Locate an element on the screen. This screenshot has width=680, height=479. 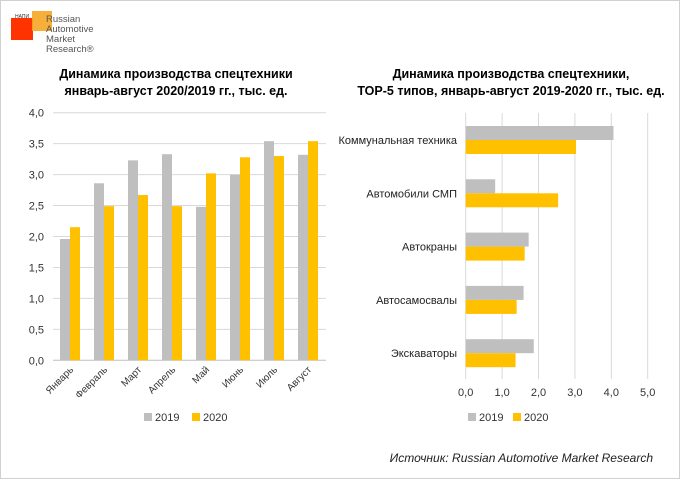
title-line: Динамика производства спецтехники is located at coordinates (176, 74).